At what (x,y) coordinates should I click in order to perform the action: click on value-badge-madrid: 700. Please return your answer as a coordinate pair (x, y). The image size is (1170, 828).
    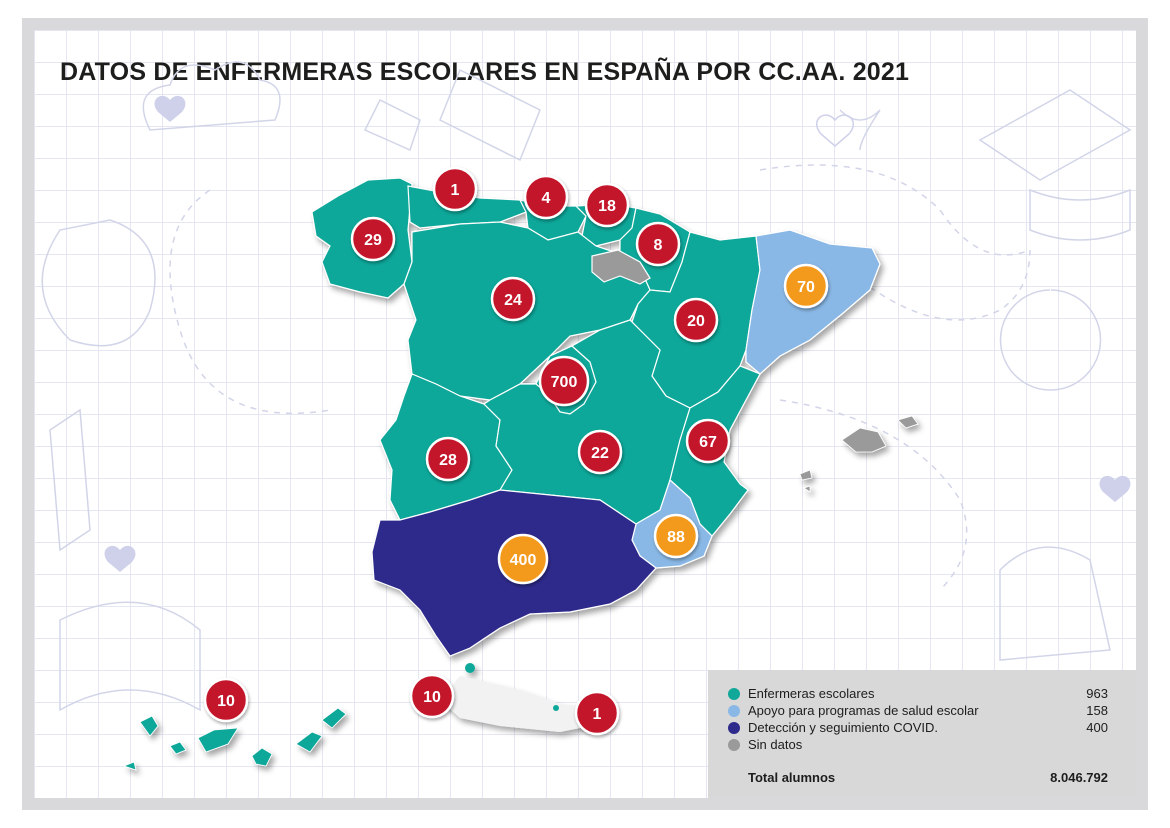
    Looking at the image, I should click on (564, 381).